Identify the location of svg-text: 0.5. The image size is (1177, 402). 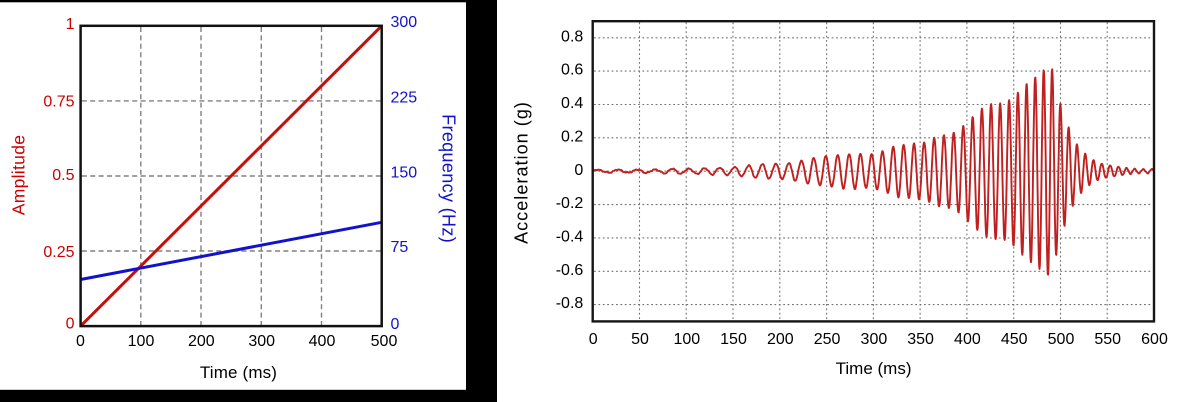
(63, 175).